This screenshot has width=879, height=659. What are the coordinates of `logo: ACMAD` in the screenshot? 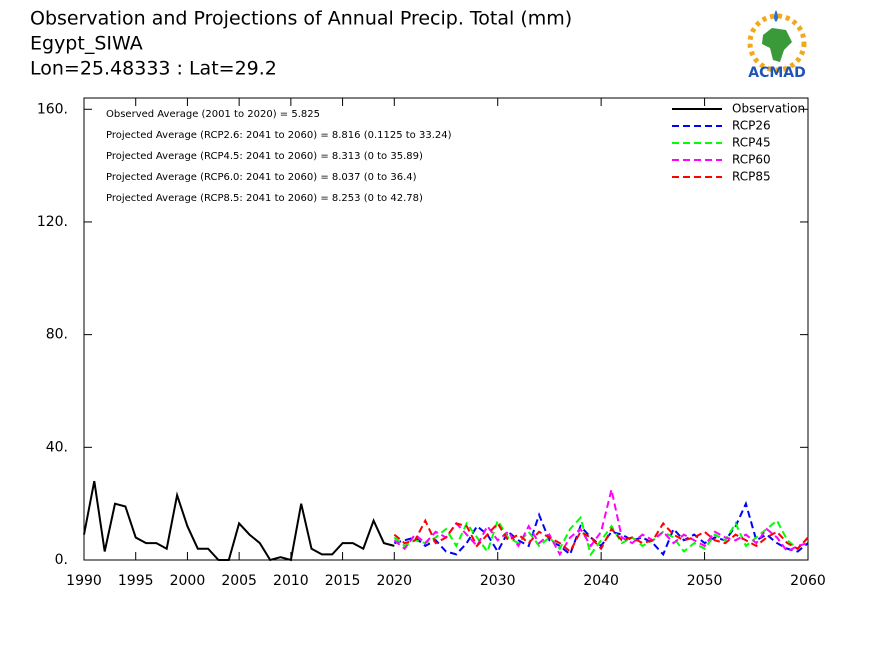 It's located at (777, 45).